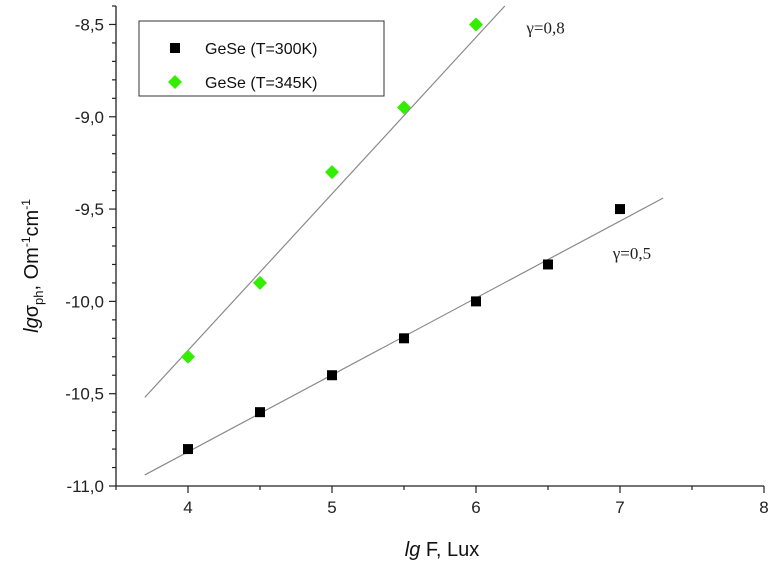 This screenshot has height=566, width=768. I want to click on x-tick-label: 4, so click(187, 507).